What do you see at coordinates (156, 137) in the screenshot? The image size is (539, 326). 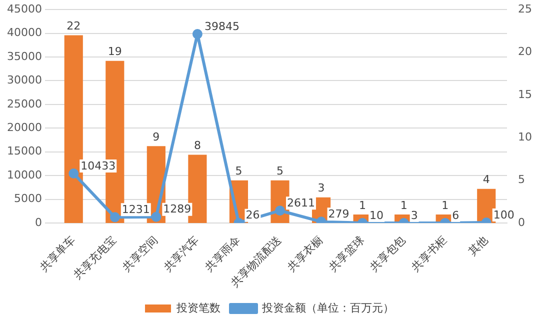 I see `data-label: 9` at bounding box center [156, 137].